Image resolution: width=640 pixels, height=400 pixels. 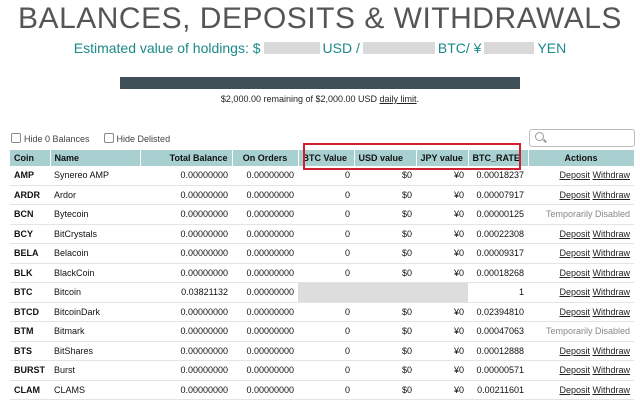 I want to click on btc-rate-cell: 0.00000571, so click(x=498, y=370).